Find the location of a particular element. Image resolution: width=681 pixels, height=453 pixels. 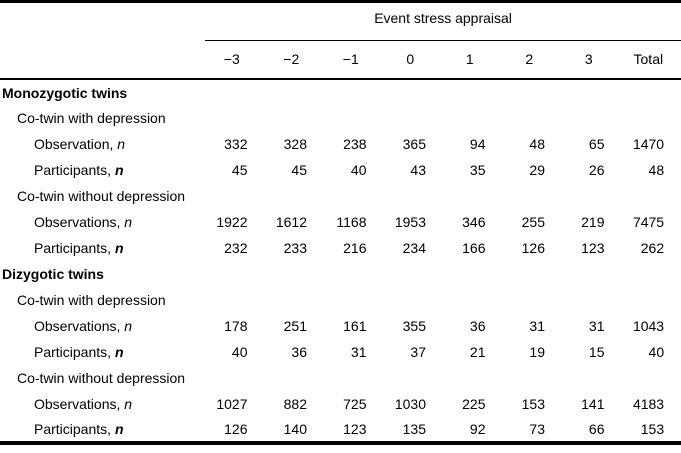

column-header-2: 2 is located at coordinates (532, 60).